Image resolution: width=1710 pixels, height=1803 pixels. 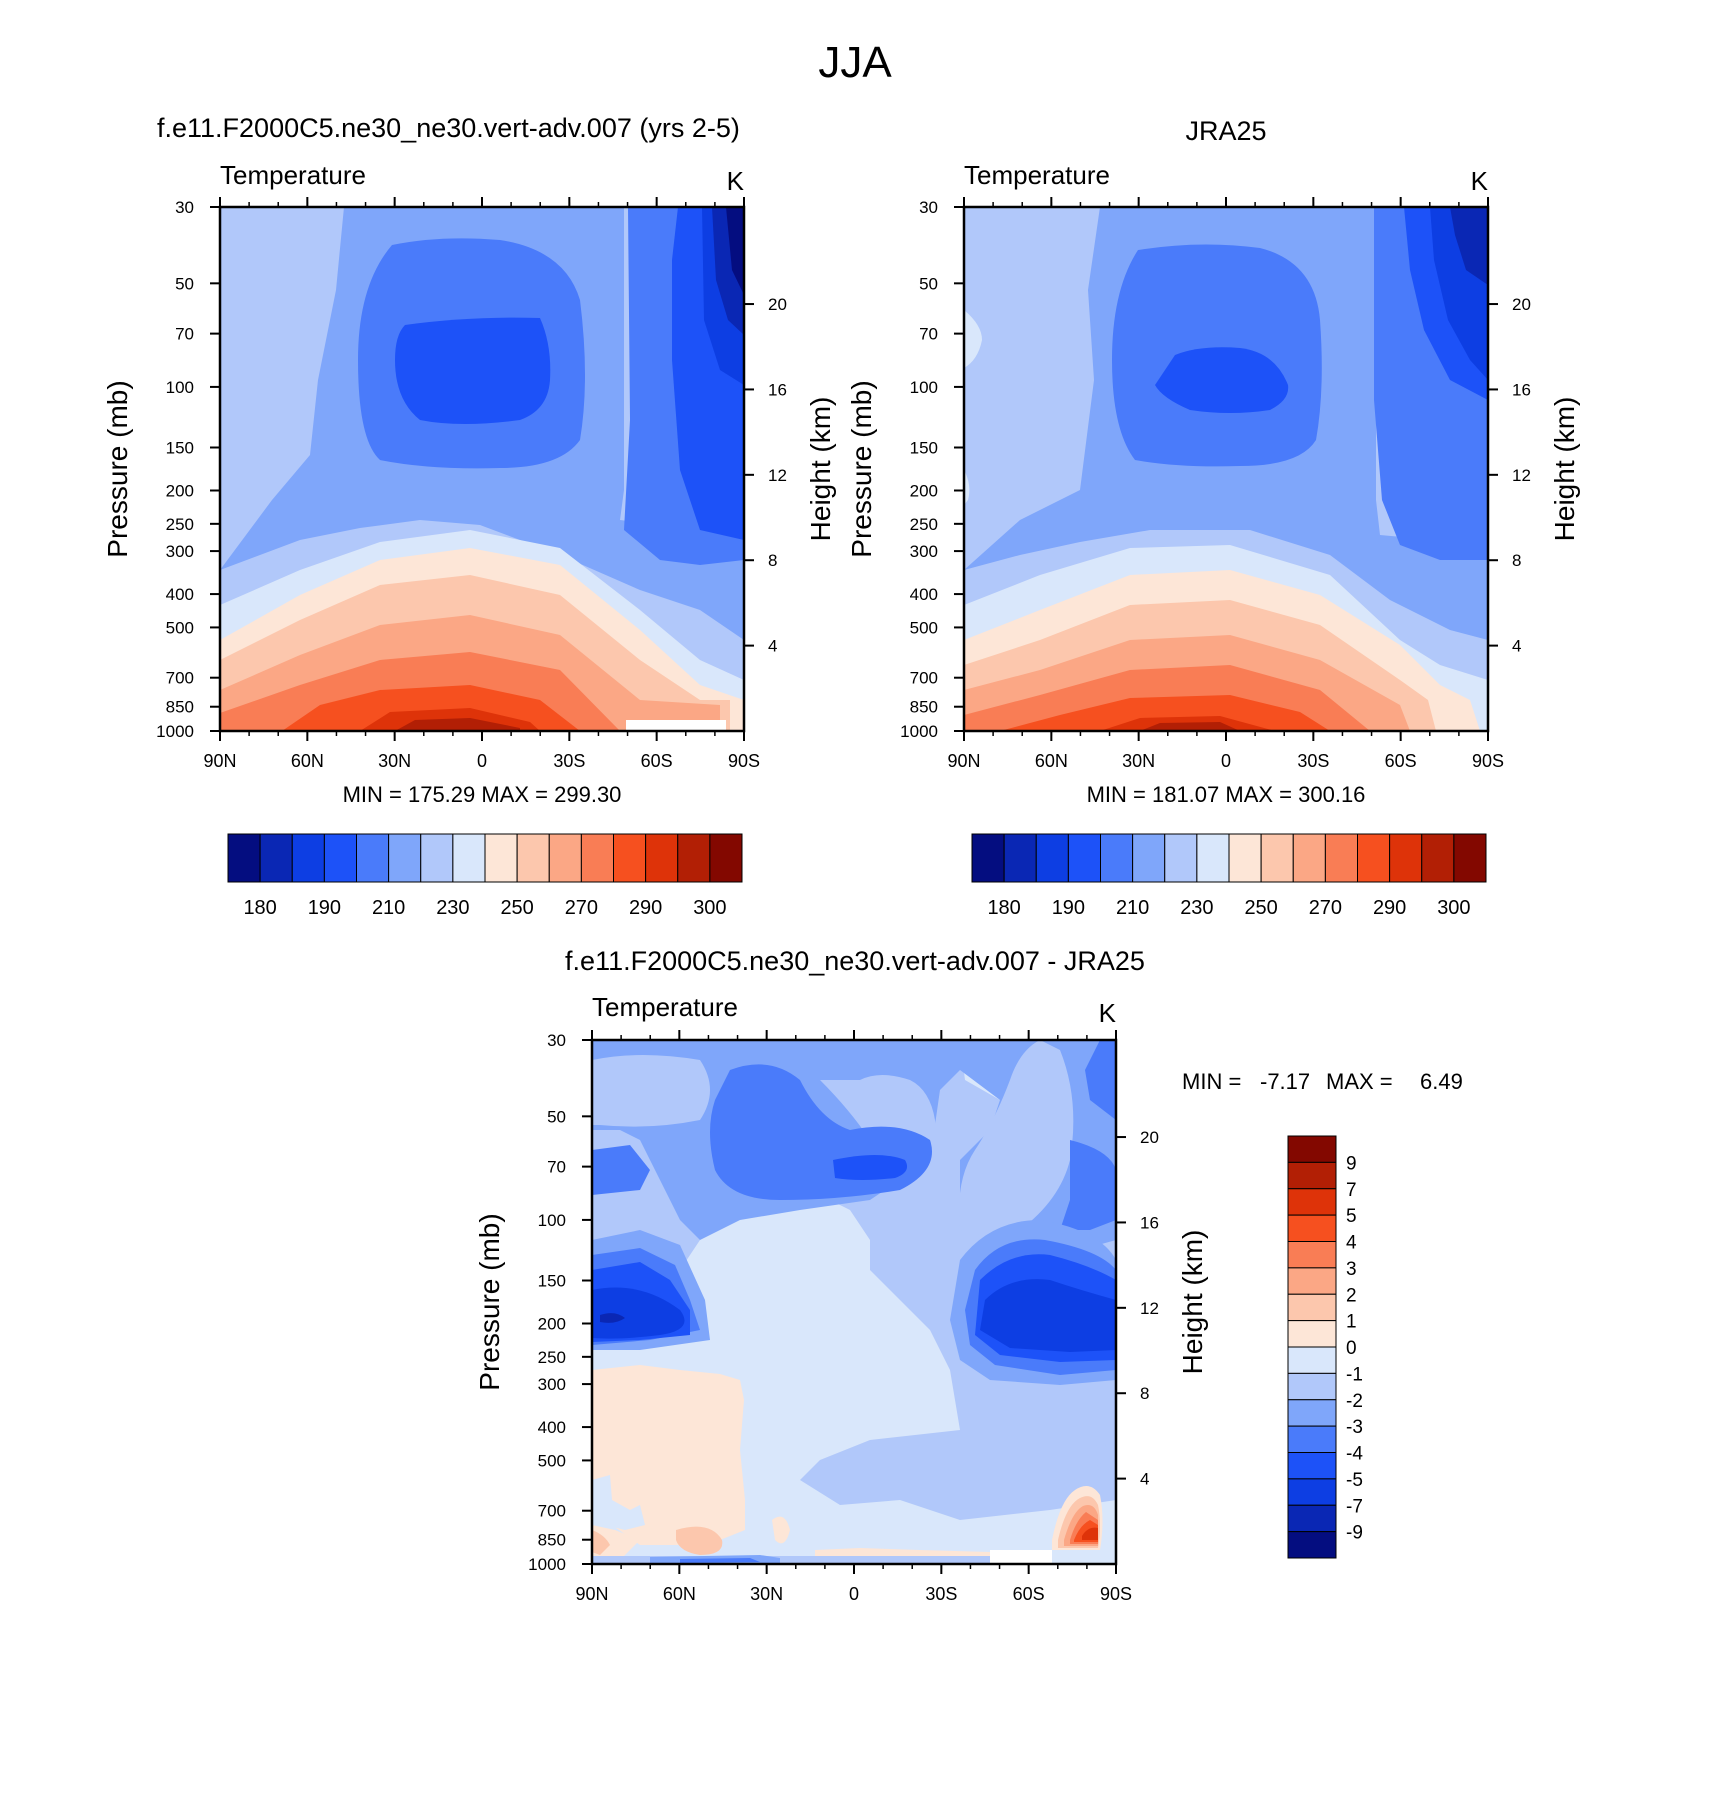 What do you see at coordinates (1325, 908) in the screenshot?
I see `colorbar-label: 270` at bounding box center [1325, 908].